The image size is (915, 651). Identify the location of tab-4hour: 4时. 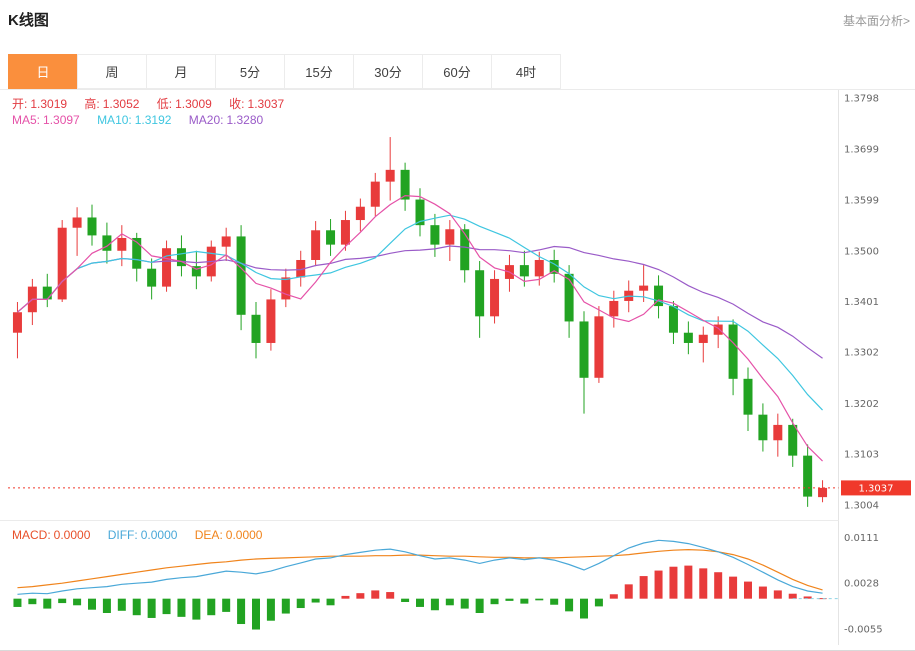
(526, 71).